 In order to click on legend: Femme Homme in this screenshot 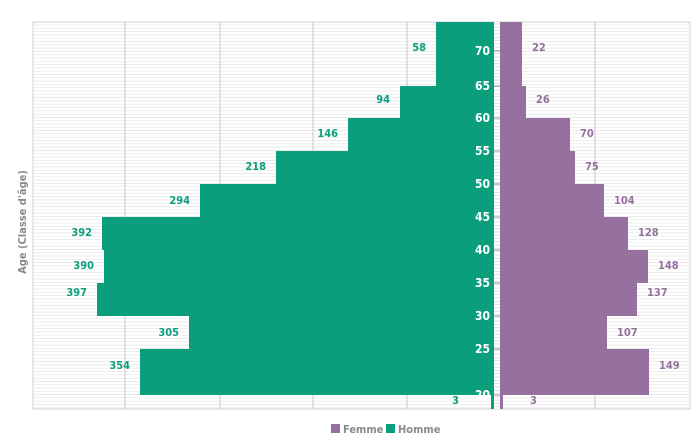, I will do `click(386, 429)`.